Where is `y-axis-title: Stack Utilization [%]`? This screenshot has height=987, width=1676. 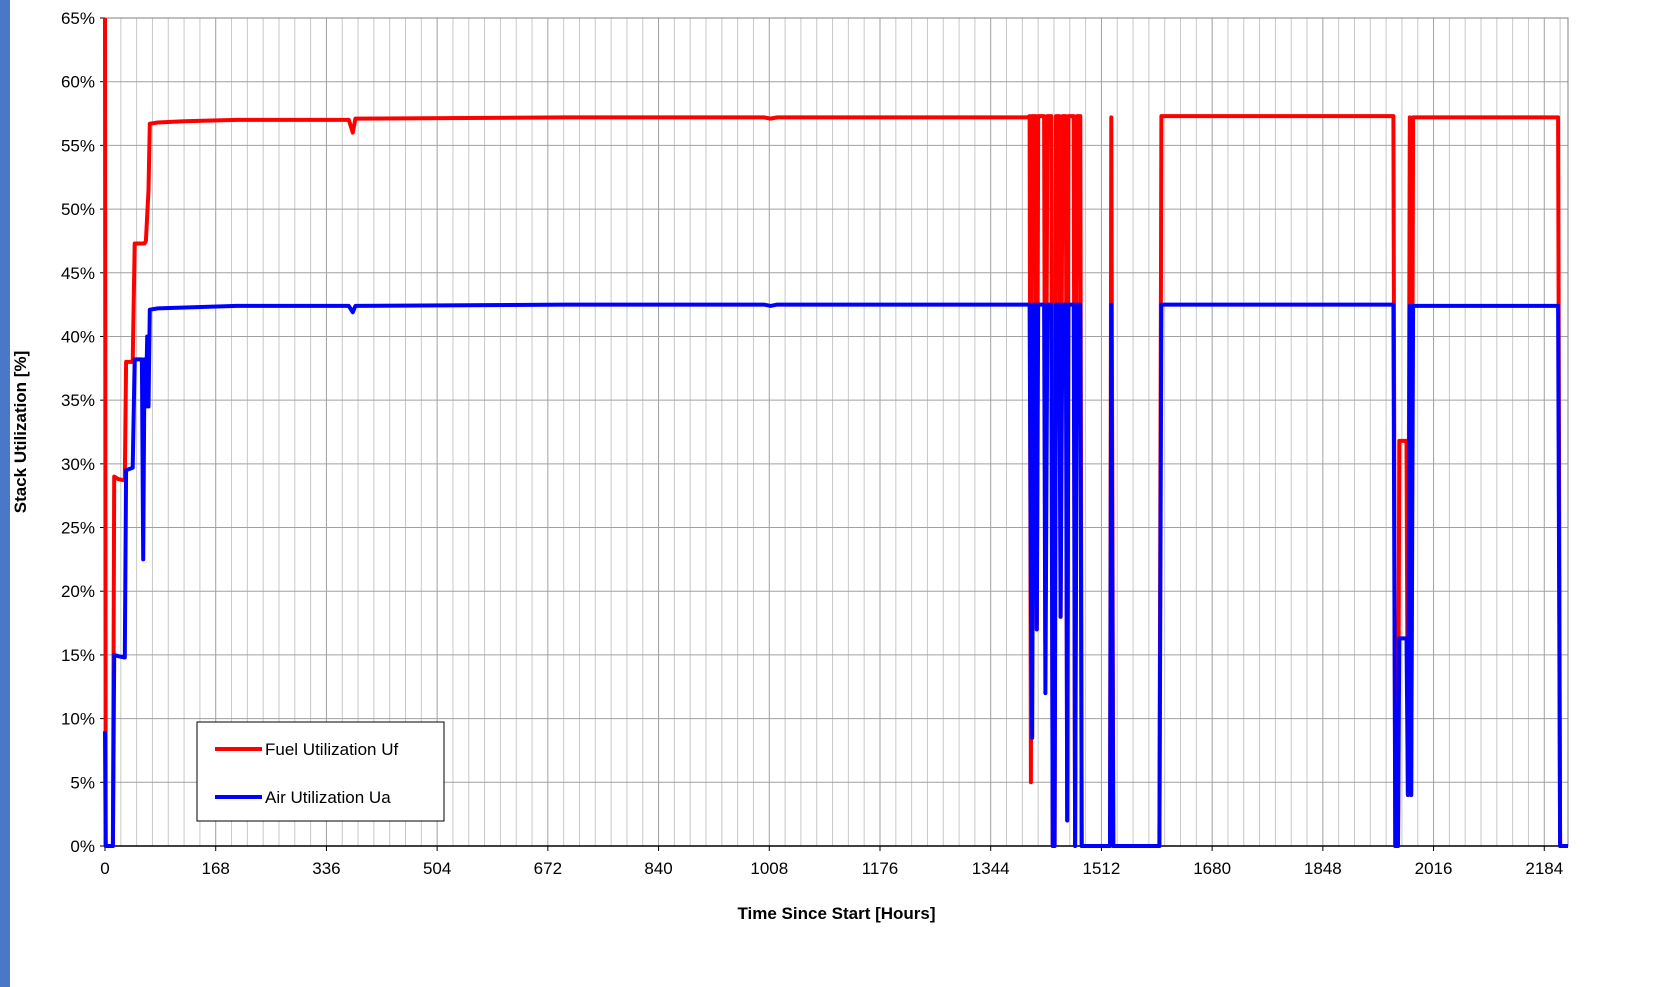 y-axis-title: Stack Utilization [%] is located at coordinates (20, 432).